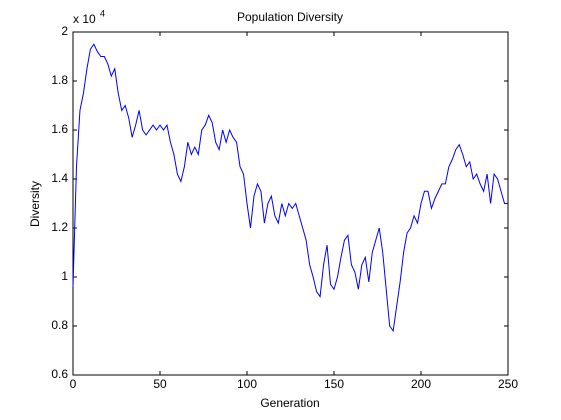 Image resolution: width=561 pixels, height=420 pixels. Describe the element at coordinates (59, 325) in the screenshot. I see `y-tick-label: 0.8` at that location.